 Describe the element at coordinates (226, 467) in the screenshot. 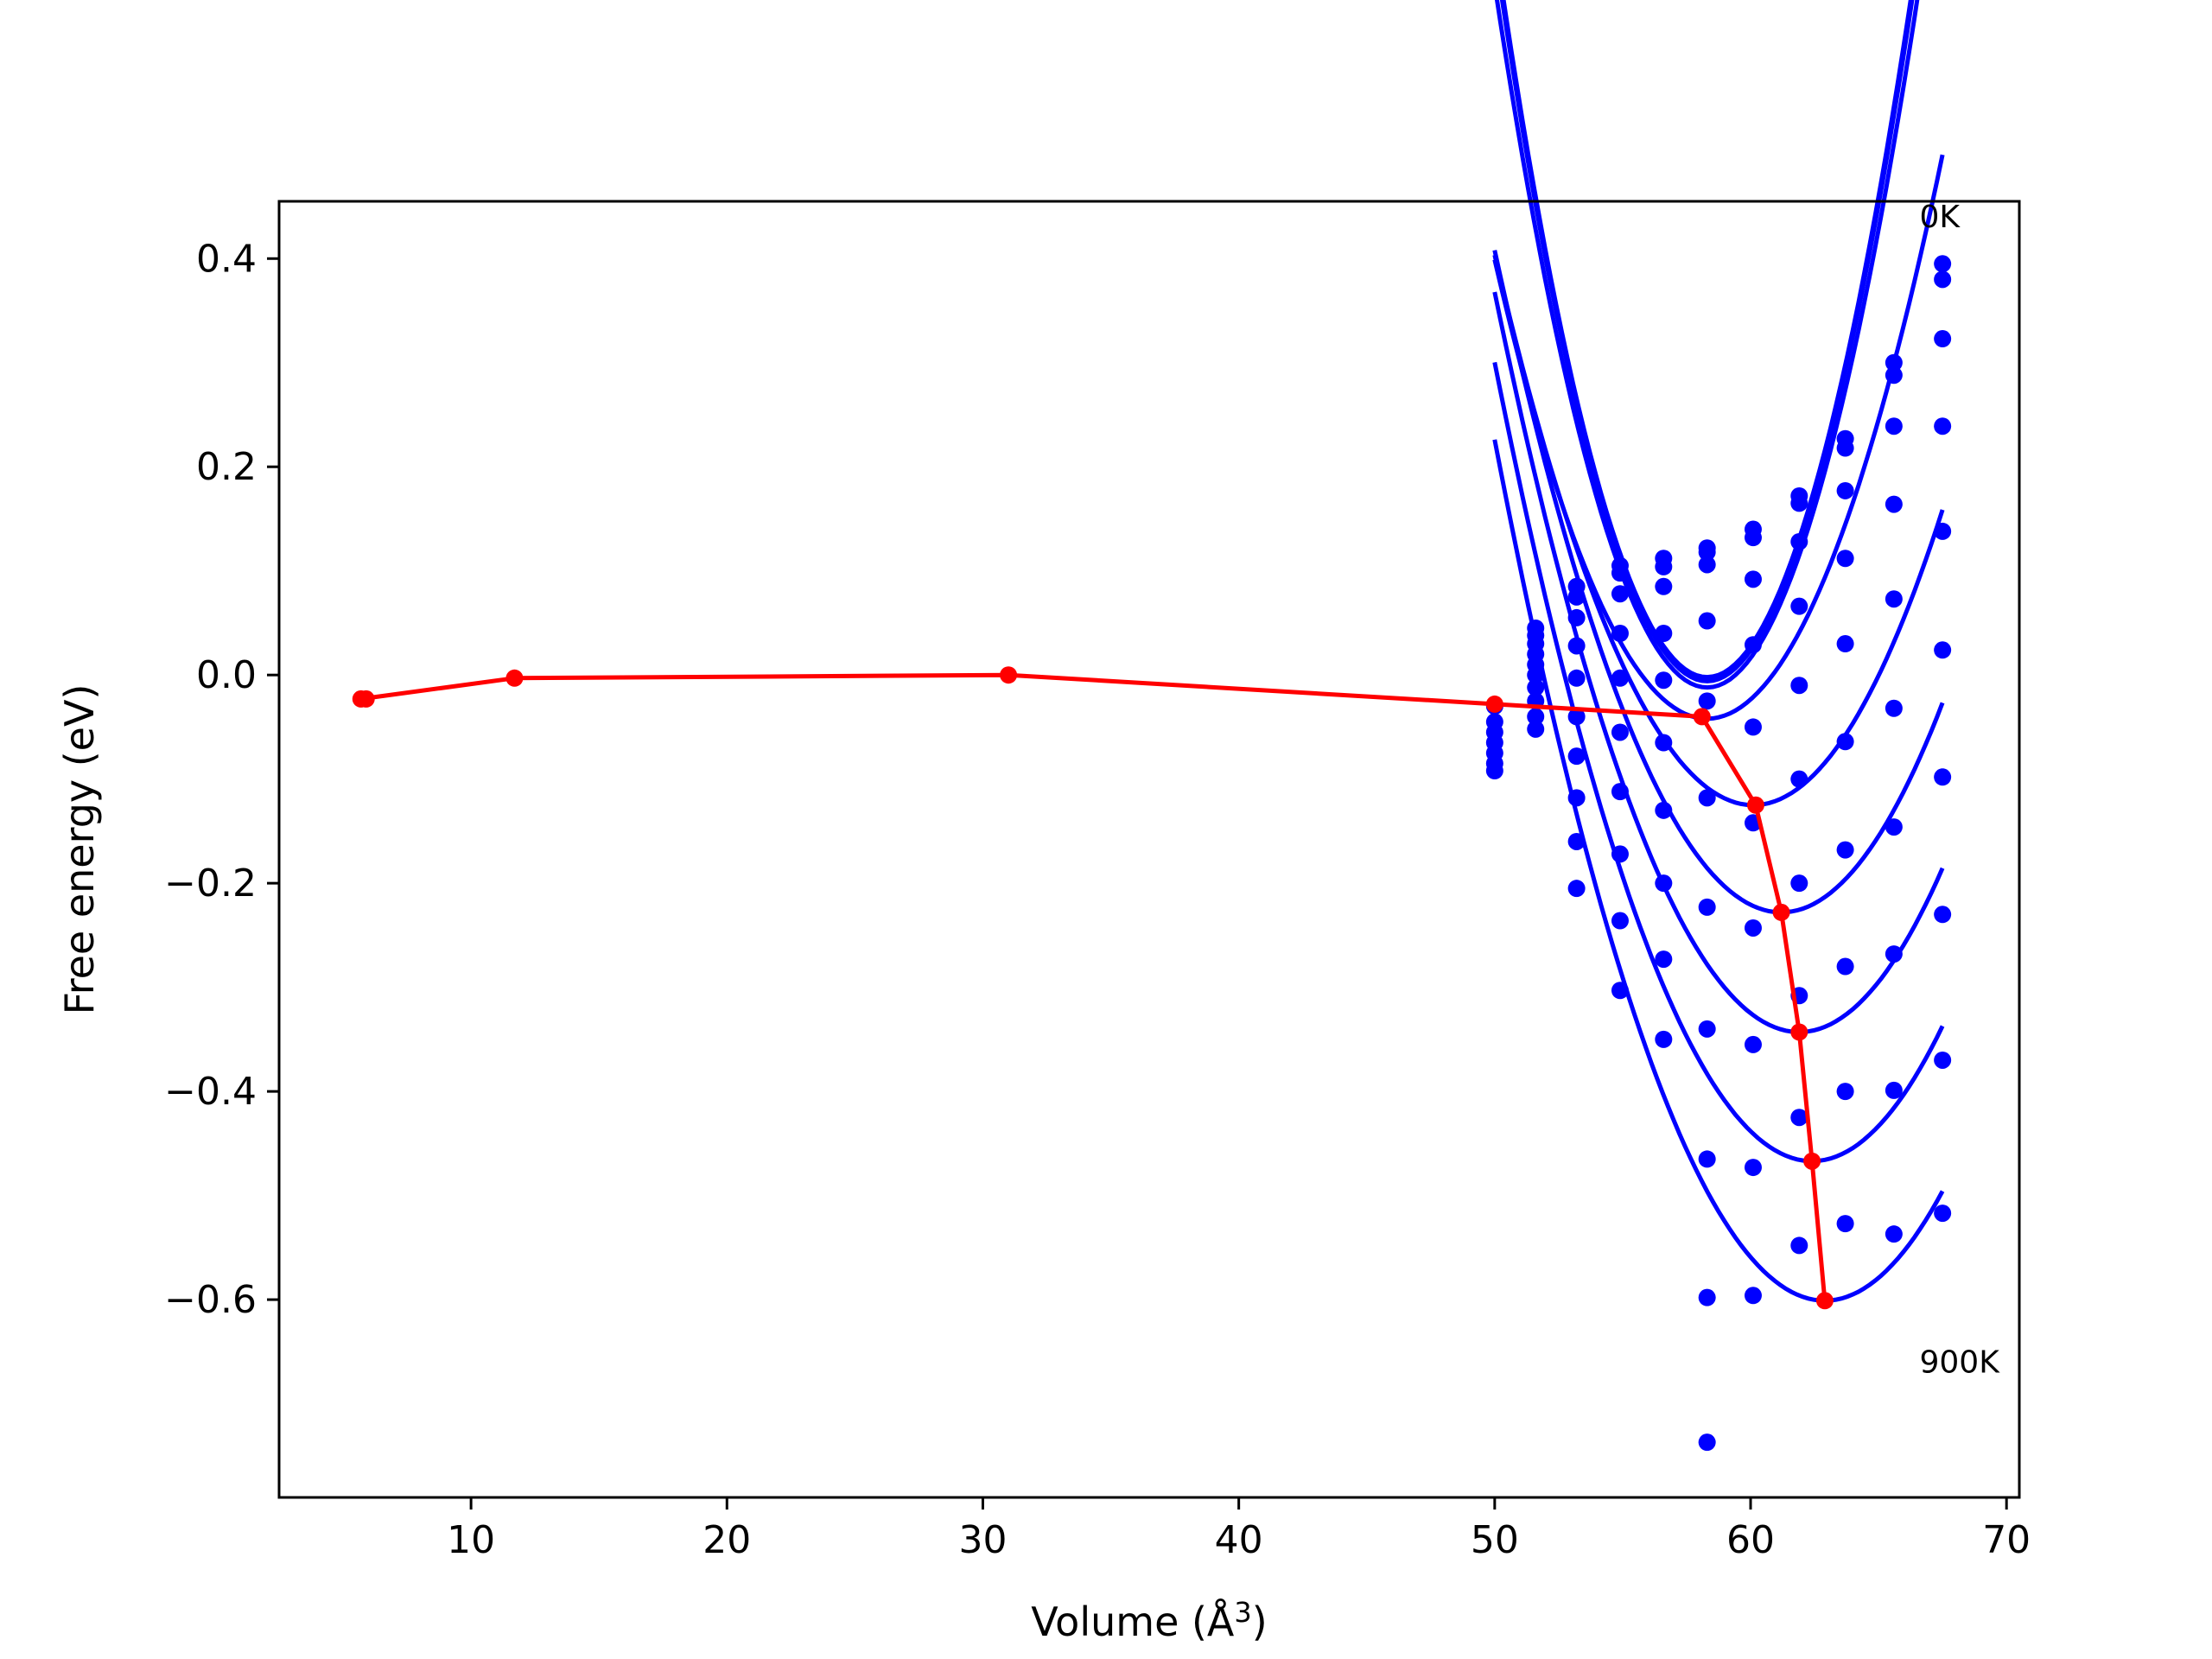

I see `y-tick-label: 0.2` at that location.